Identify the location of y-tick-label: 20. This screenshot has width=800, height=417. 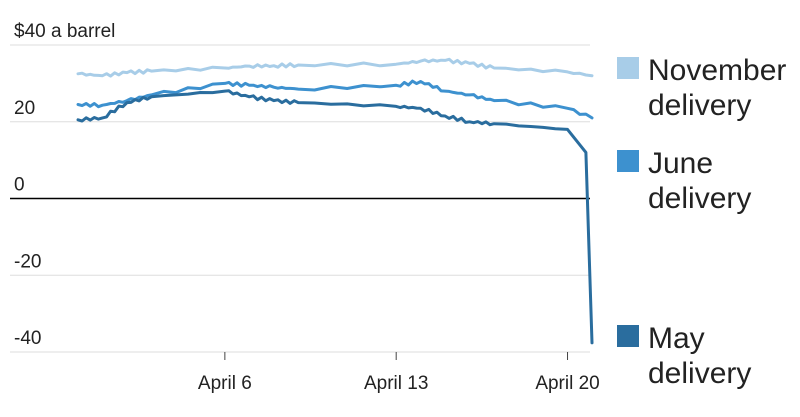
(24, 108).